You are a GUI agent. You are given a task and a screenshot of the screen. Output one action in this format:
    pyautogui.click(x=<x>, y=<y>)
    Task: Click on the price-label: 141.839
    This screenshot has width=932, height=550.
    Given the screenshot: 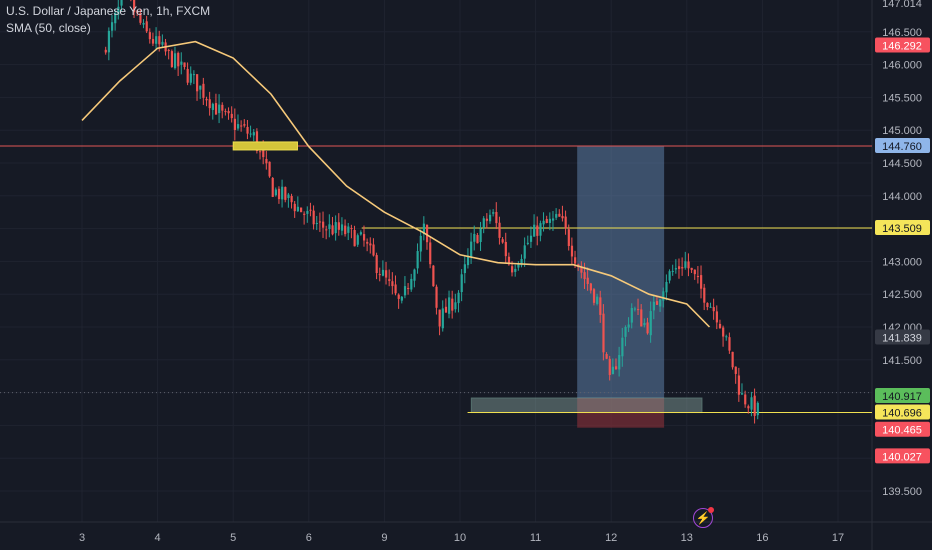 What is the action you would take?
    pyautogui.click(x=902, y=339)
    